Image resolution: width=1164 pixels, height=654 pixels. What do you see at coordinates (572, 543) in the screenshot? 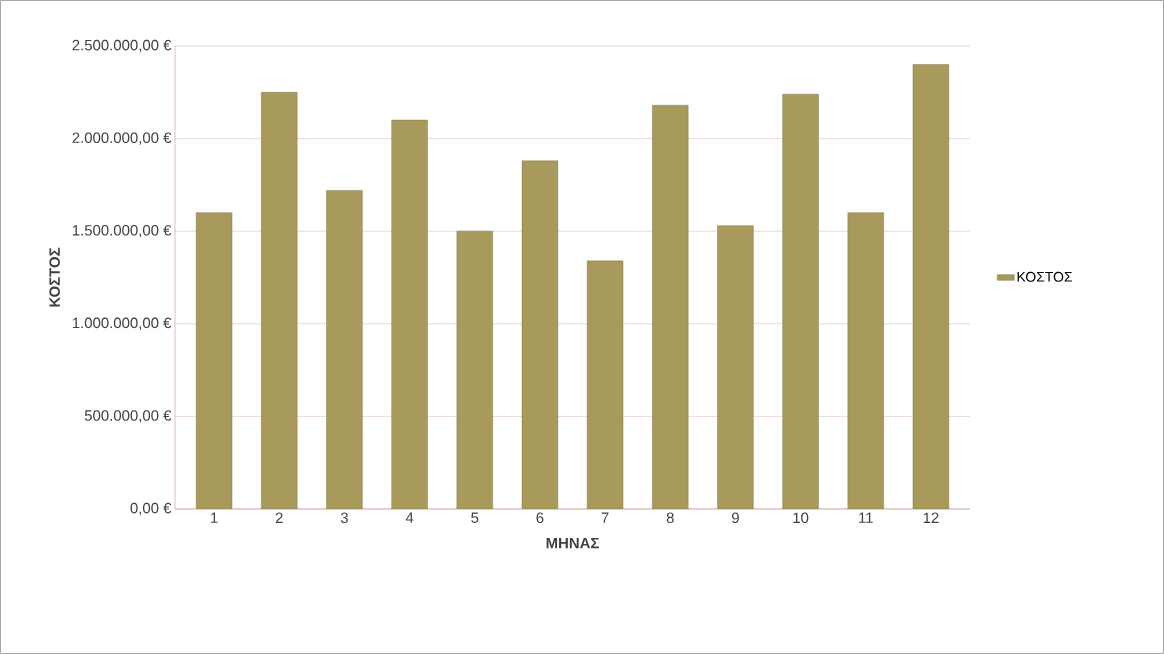
I see `x-axis-title: ΜΗΝΑΣ` at bounding box center [572, 543].